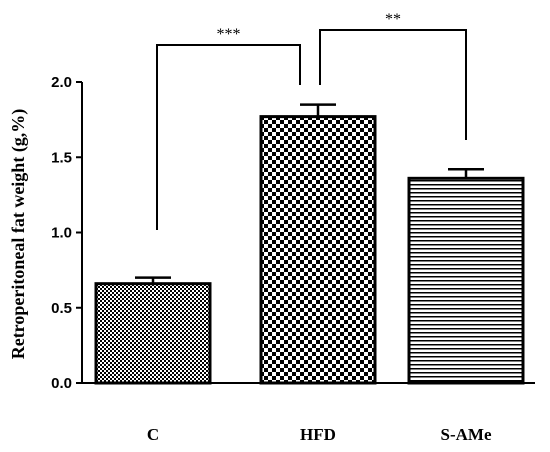 Image resolution: width=550 pixels, height=452 pixels. Describe the element at coordinates (318, 434) in the screenshot. I see `x-tick-label: HFD` at that location.